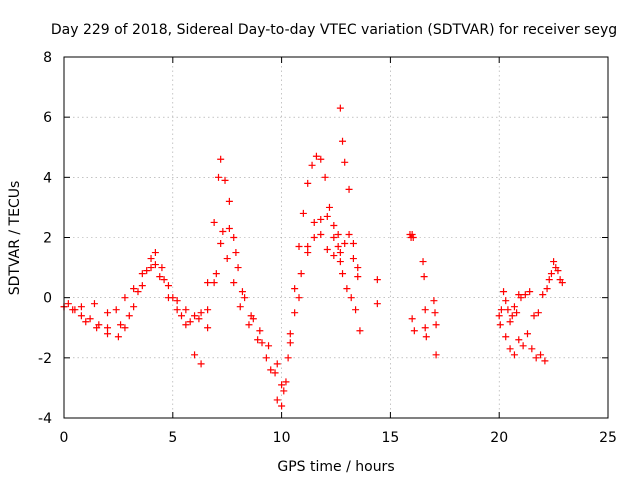 The height and width of the screenshot is (480, 640). I want to click on y-tick-label: 6, so click(47, 118).